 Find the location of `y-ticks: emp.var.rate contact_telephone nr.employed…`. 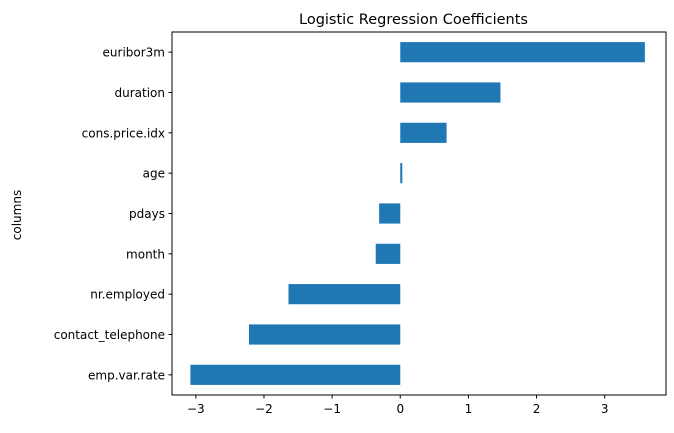

y-ticks: emp.var.rate contact_telephone nr.employed… is located at coordinates (113, 214).